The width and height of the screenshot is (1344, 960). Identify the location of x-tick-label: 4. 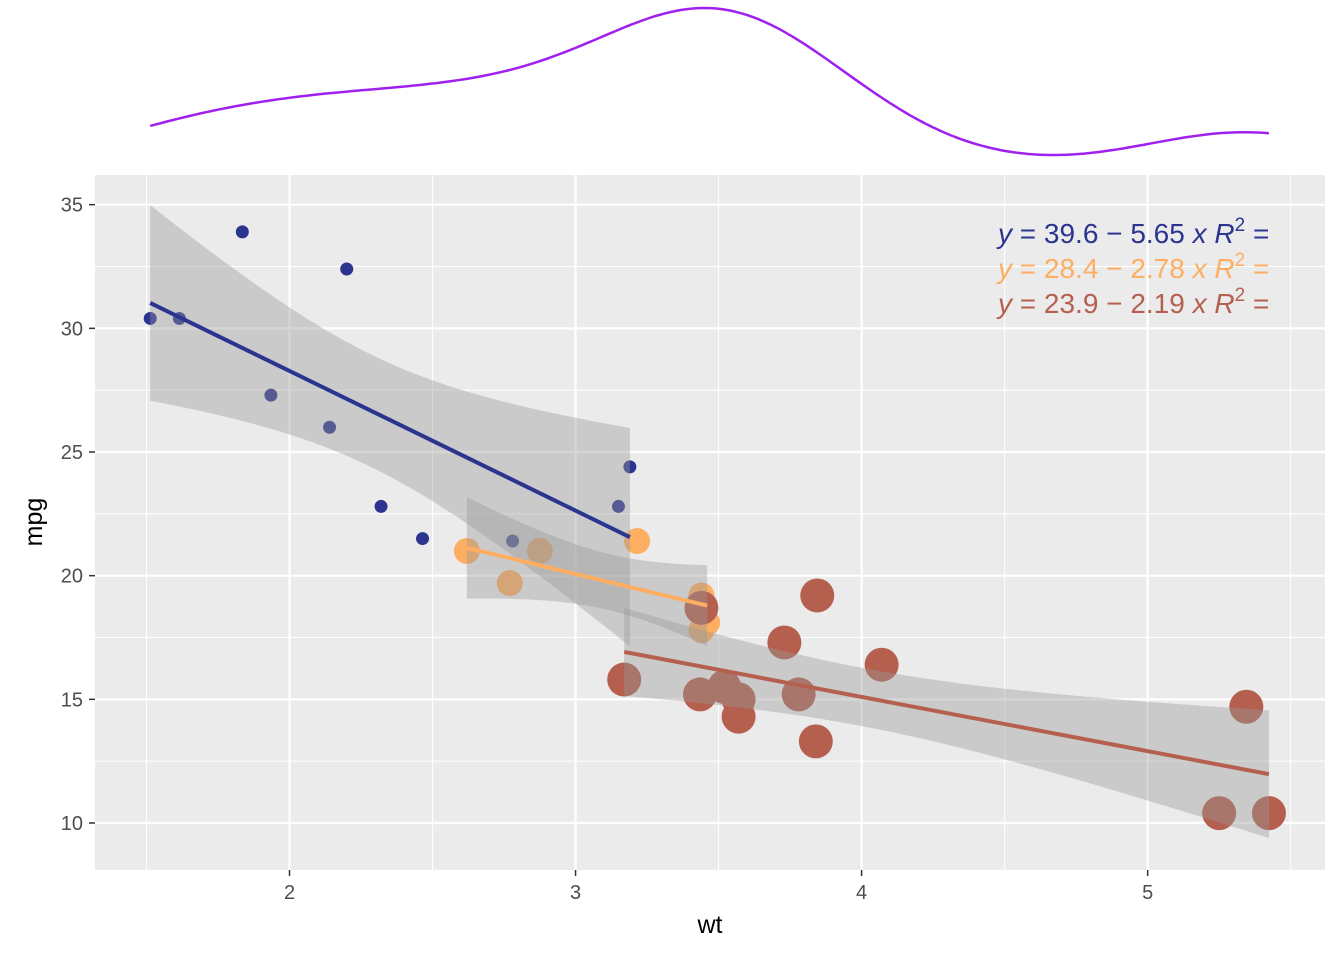
(861, 893).